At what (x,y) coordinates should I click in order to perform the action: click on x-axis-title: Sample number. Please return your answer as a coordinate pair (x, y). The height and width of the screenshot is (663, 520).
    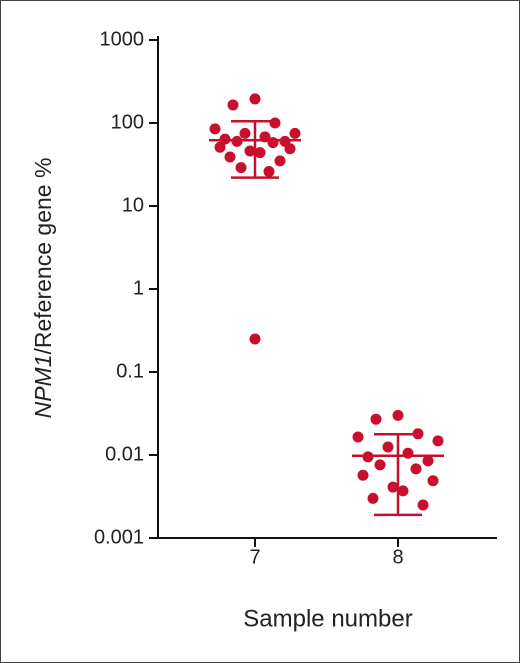
    Looking at the image, I should click on (327, 618).